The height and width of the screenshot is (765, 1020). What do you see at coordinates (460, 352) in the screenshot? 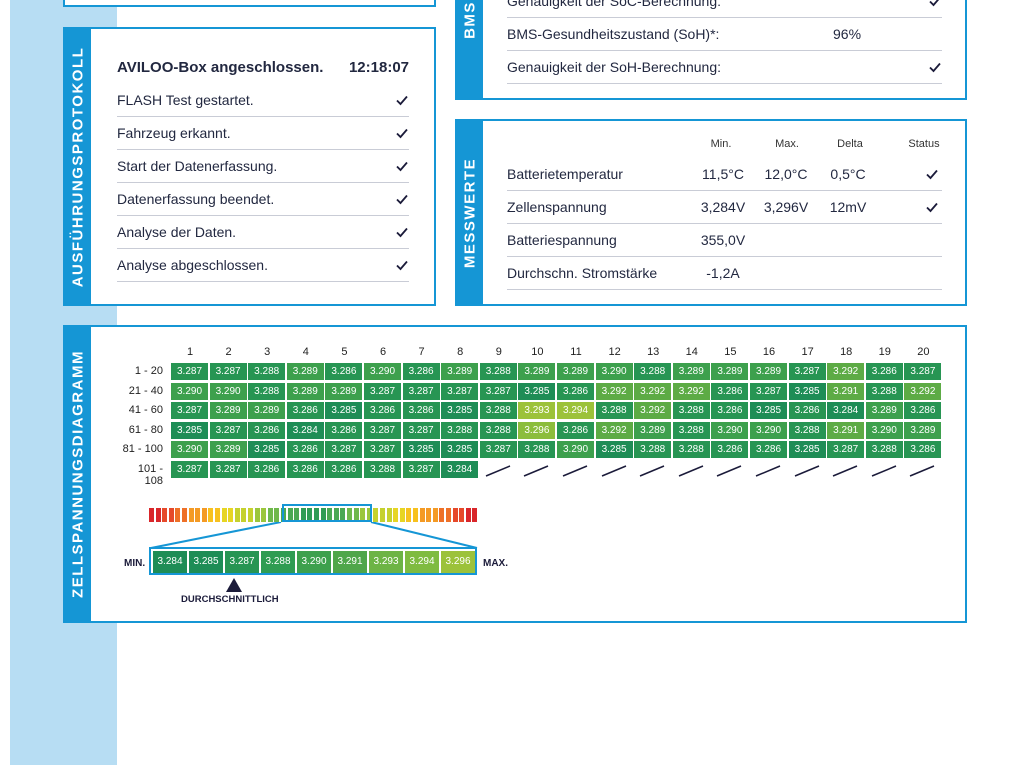
I see `grid-column-header: 8` at bounding box center [460, 352].